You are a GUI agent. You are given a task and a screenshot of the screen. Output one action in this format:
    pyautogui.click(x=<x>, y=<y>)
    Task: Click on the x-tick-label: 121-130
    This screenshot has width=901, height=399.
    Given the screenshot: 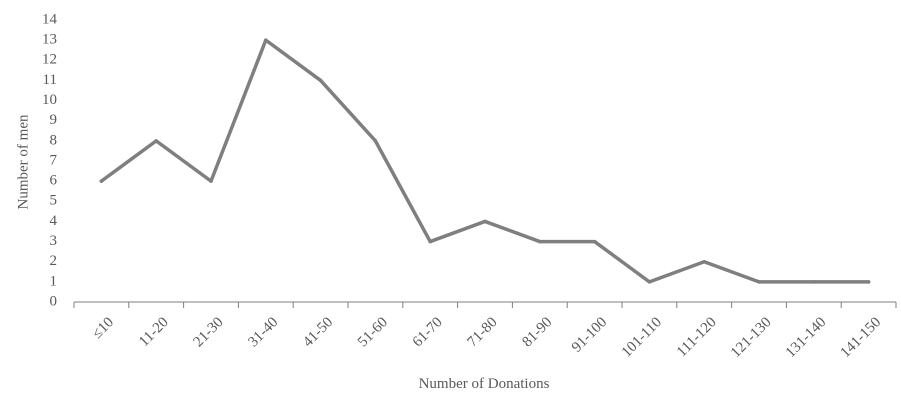 What is the action you would take?
    pyautogui.click(x=751, y=337)
    